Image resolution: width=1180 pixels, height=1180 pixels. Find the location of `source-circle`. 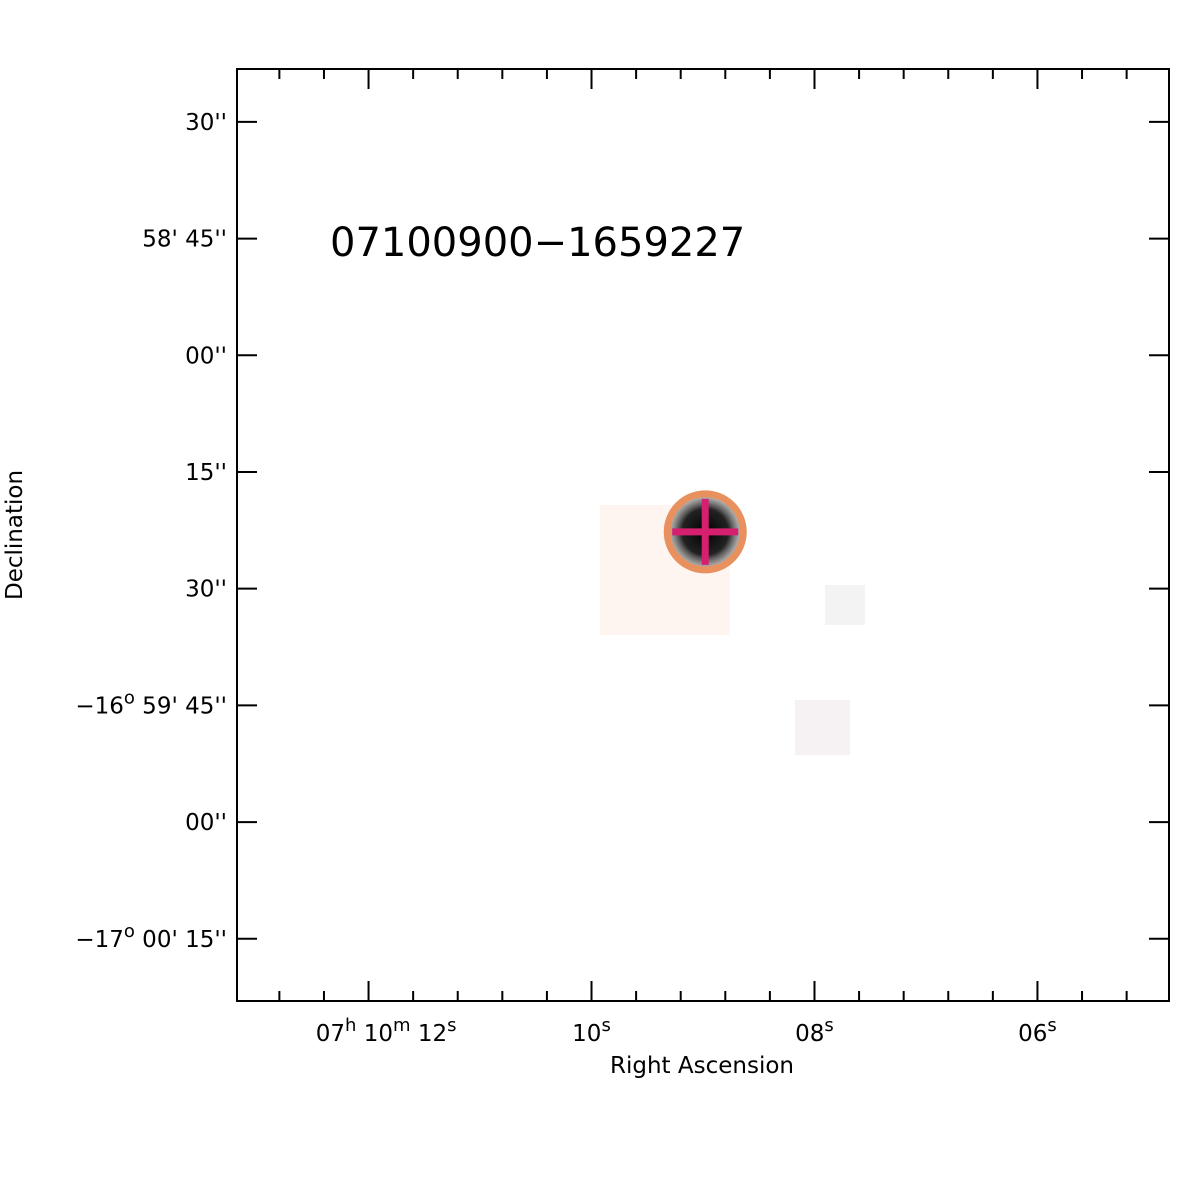

source-circle is located at coordinates (705, 532).